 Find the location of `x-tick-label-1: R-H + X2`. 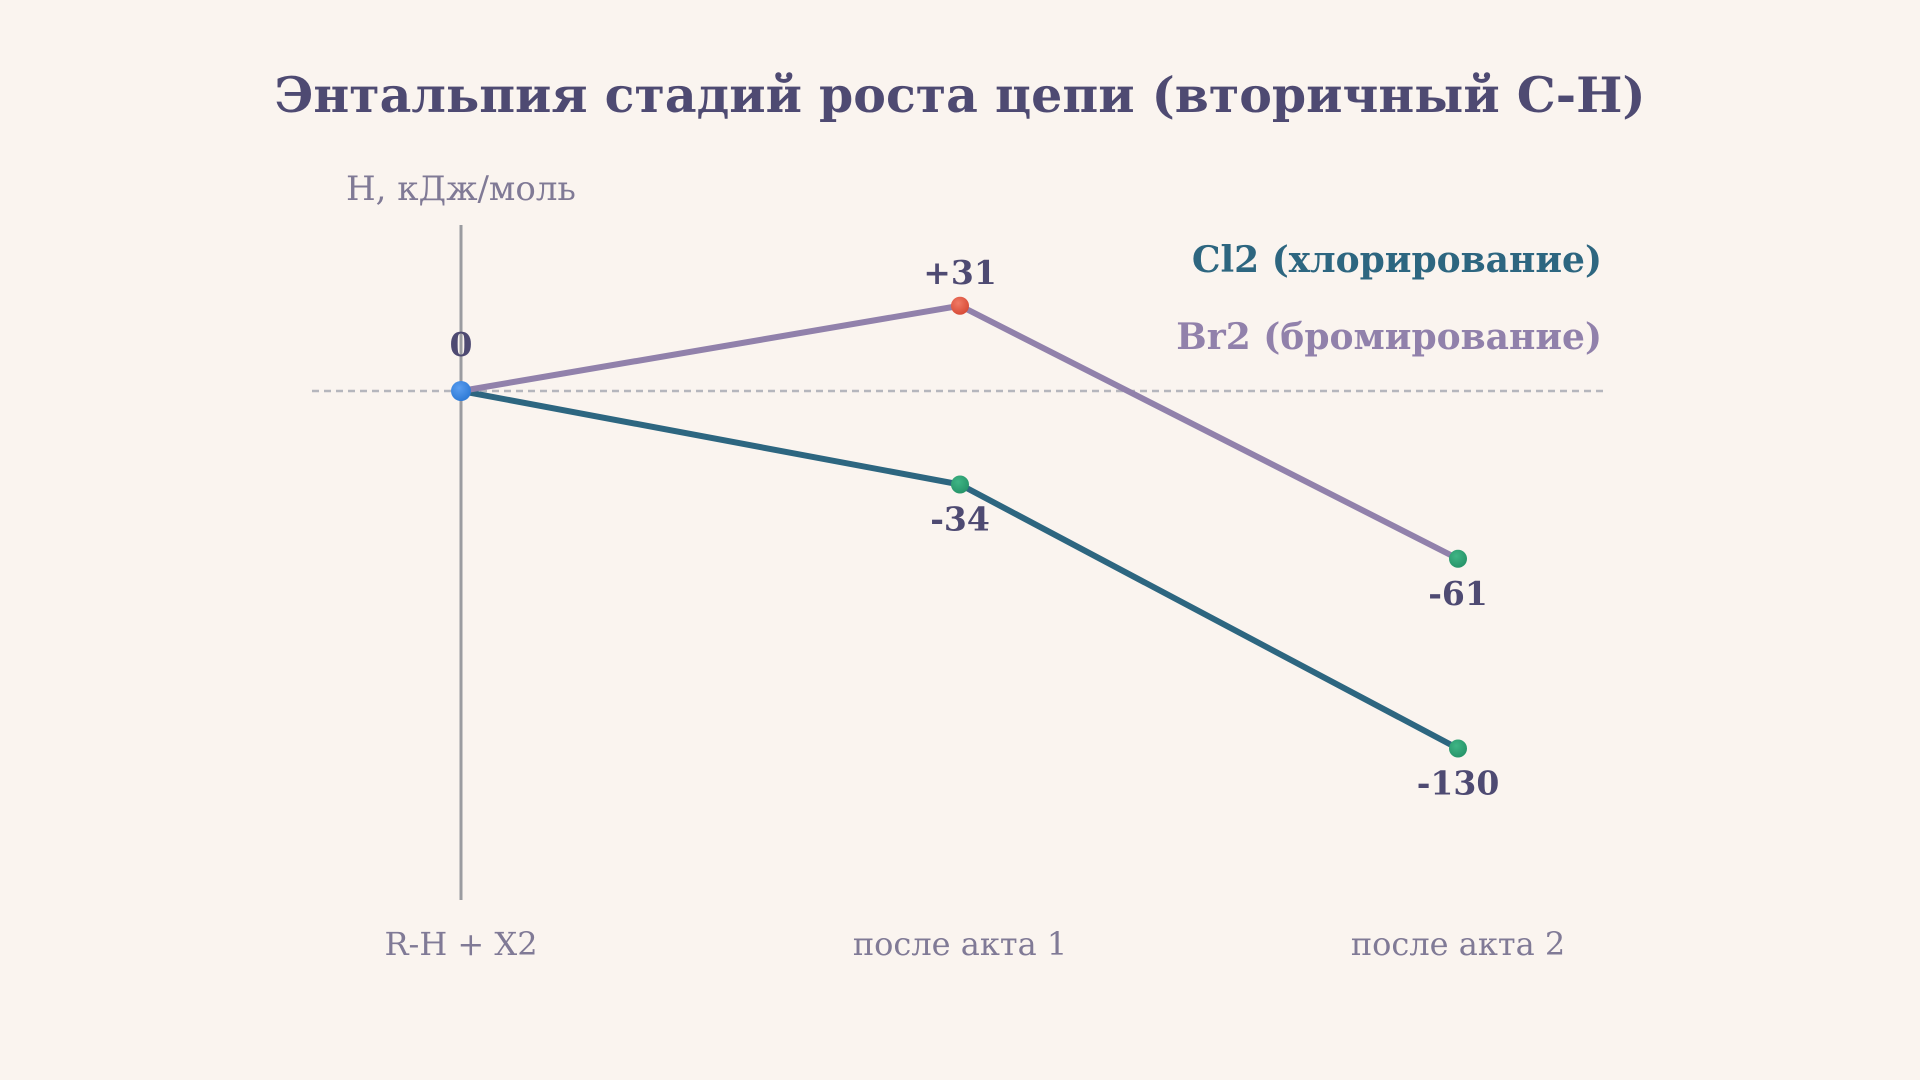

x-tick-label-1: R-H + X2 is located at coordinates (460, 944).